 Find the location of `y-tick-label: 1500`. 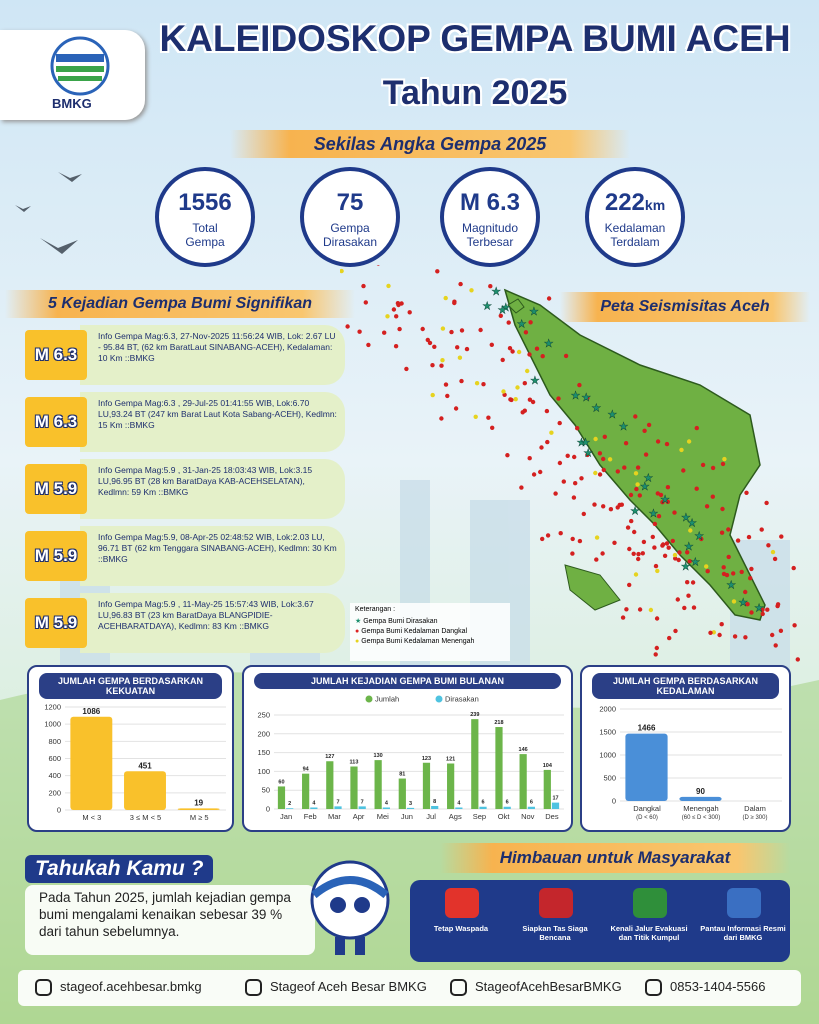

y-tick-label: 1500 is located at coordinates (607, 732).